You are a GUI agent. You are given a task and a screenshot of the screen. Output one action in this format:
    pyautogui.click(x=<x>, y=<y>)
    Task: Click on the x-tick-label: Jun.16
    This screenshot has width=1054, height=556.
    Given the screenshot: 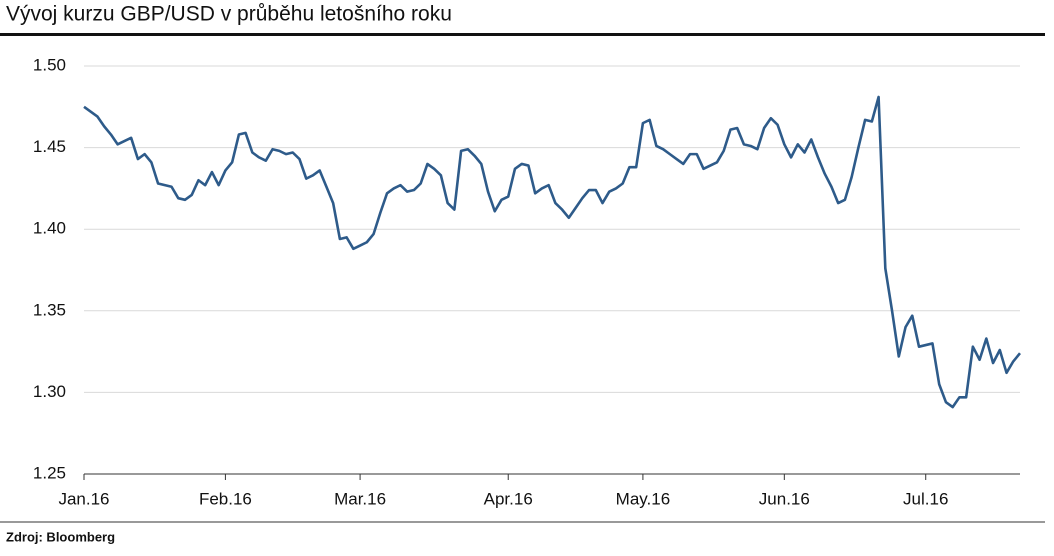 What is the action you would take?
    pyautogui.click(x=784, y=498)
    